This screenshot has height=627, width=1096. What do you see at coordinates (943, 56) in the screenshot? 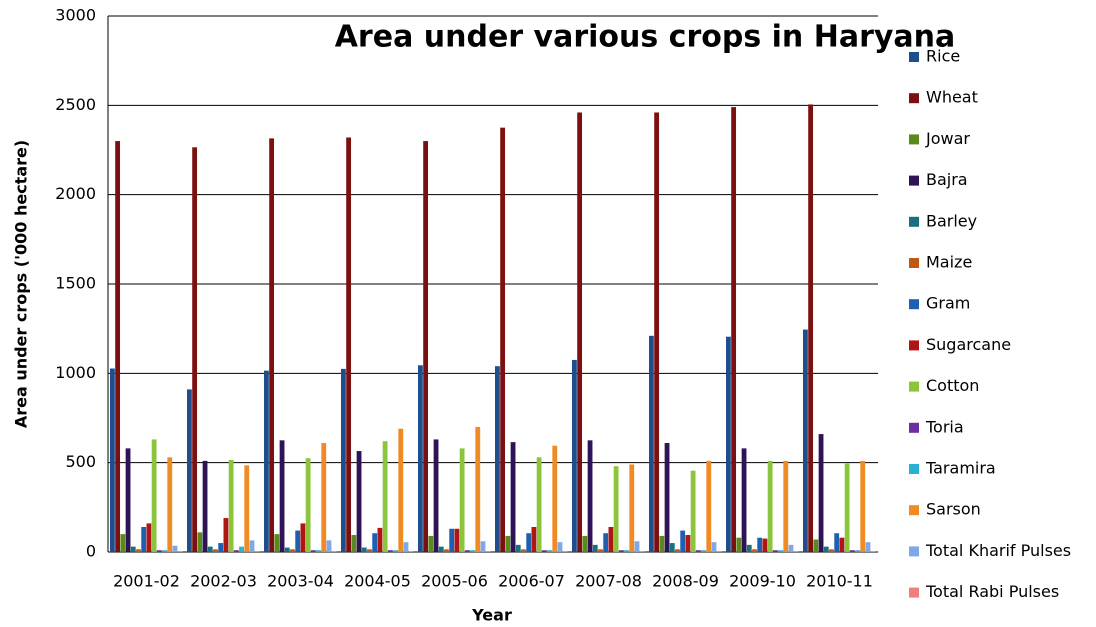
I see `legend-label: Rice` at bounding box center [943, 56].